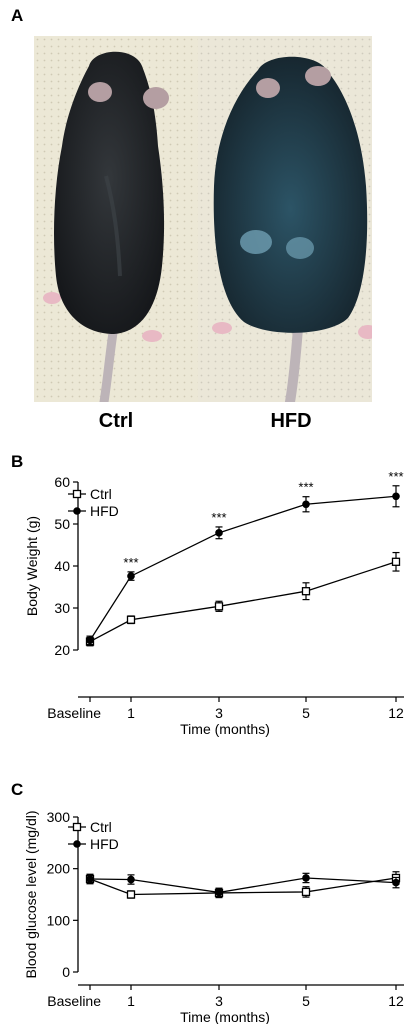 This screenshot has height=1024, width=419. What do you see at coordinates (116, 219) in the screenshot?
I see `ctrl-mouse-photo` at bounding box center [116, 219].